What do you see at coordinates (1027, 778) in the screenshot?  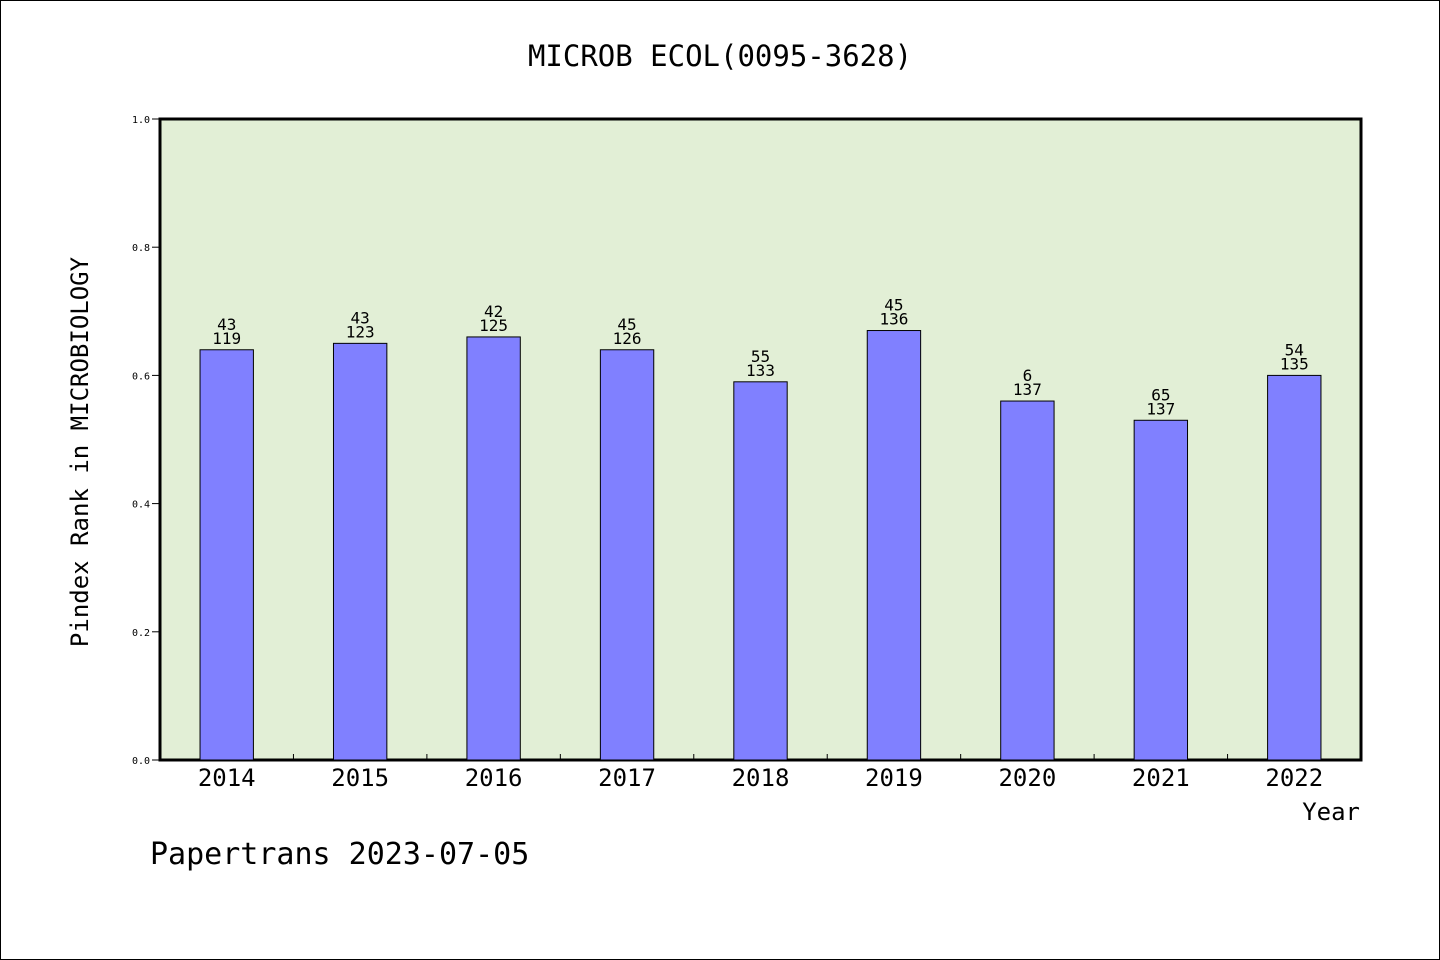 I see `x-tick-label: 2020` at bounding box center [1027, 778].